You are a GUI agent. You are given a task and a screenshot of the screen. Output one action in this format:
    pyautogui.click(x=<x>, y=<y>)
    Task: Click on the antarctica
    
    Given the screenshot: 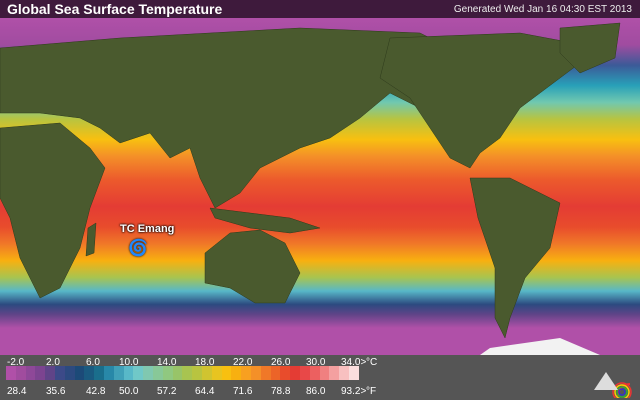 What is the action you would take?
    pyautogui.click(x=540, y=346)
    